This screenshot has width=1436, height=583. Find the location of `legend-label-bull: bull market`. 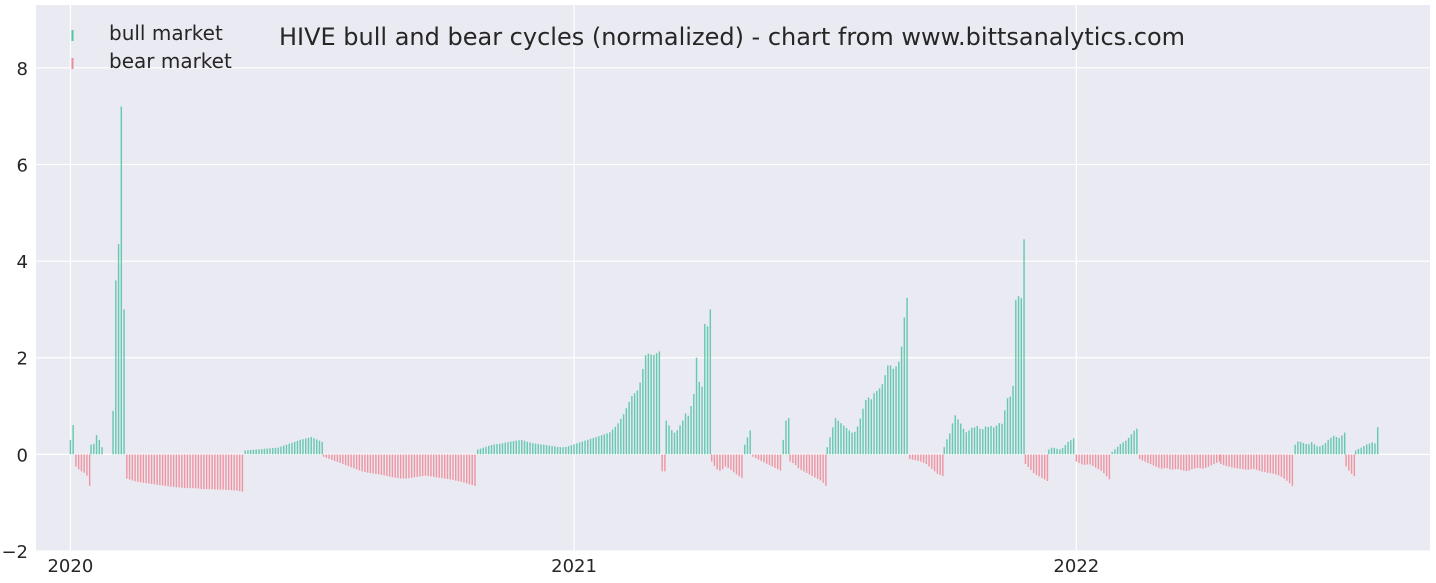

legend-label-bull: bull market is located at coordinates (166, 33).